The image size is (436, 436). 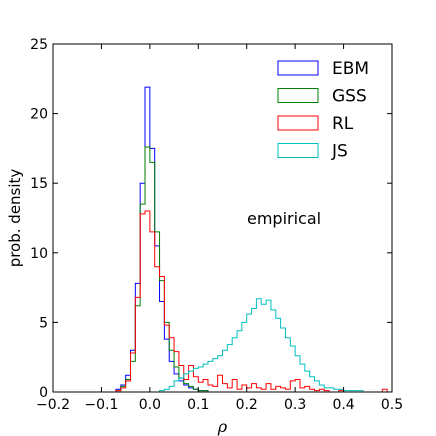 What do you see at coordinates (247, 405) in the screenshot?
I see `x-tick-label: 0.2` at bounding box center [247, 405].